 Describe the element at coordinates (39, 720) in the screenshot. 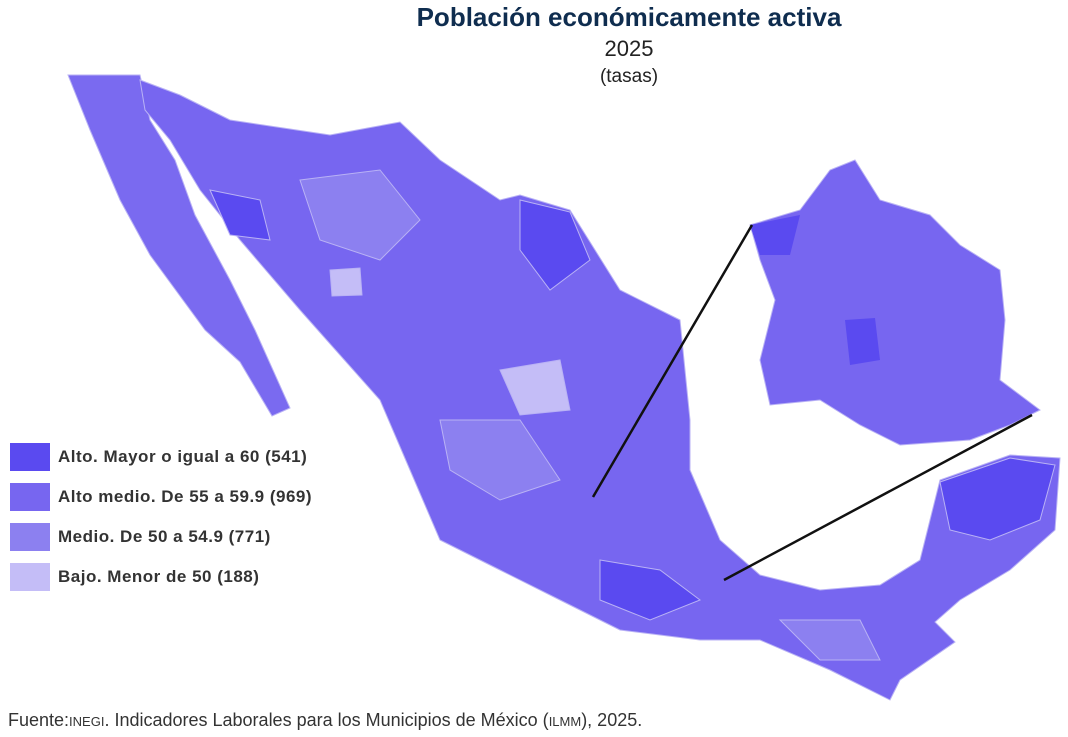

I see `source-text: Fuente:` at that location.